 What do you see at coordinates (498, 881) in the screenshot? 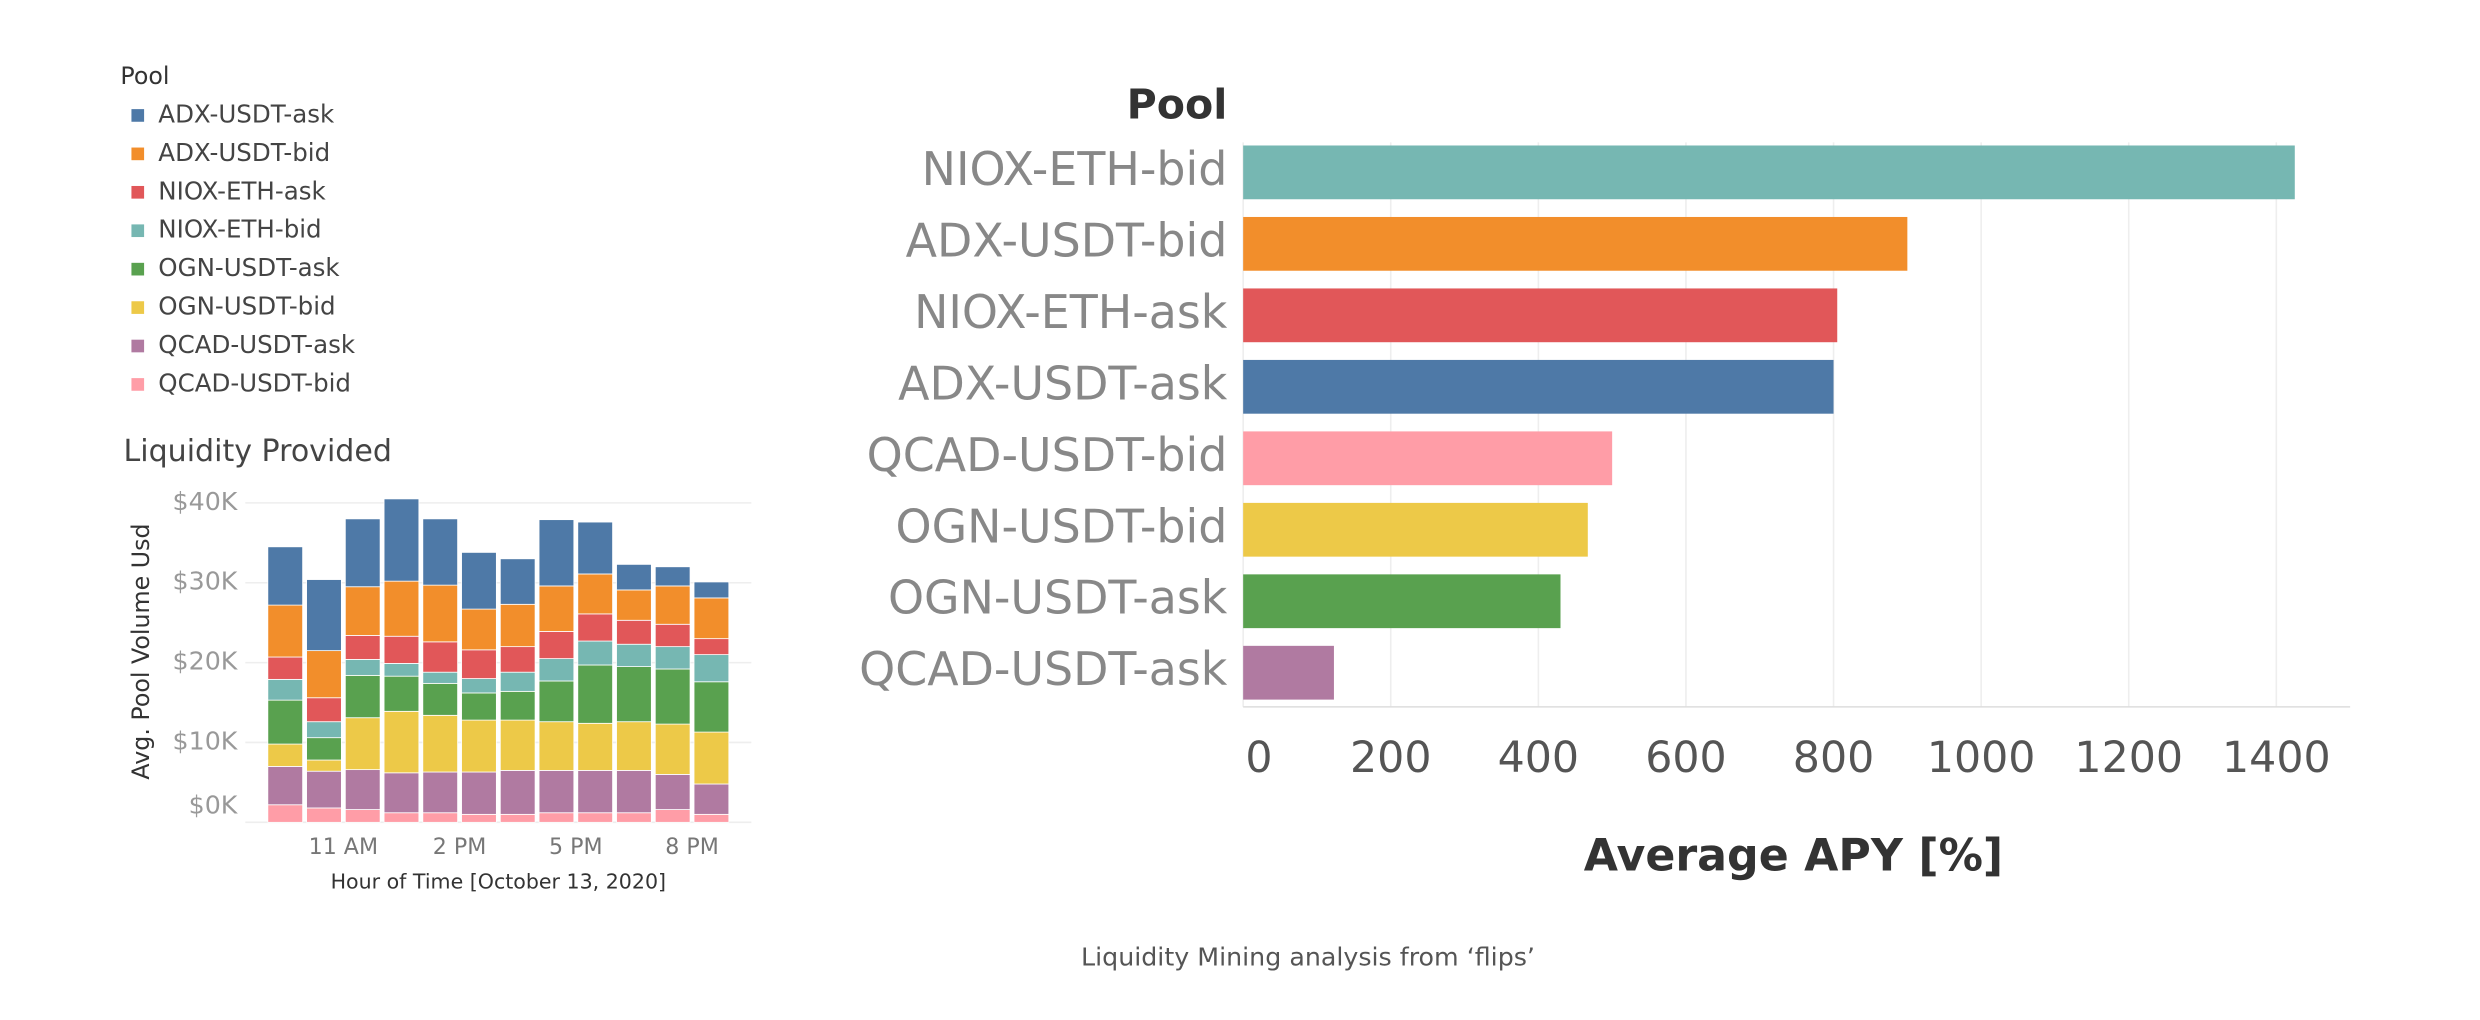
I see `x-axis-label: Hour of Time [October 13, 2020]` at bounding box center [498, 881].